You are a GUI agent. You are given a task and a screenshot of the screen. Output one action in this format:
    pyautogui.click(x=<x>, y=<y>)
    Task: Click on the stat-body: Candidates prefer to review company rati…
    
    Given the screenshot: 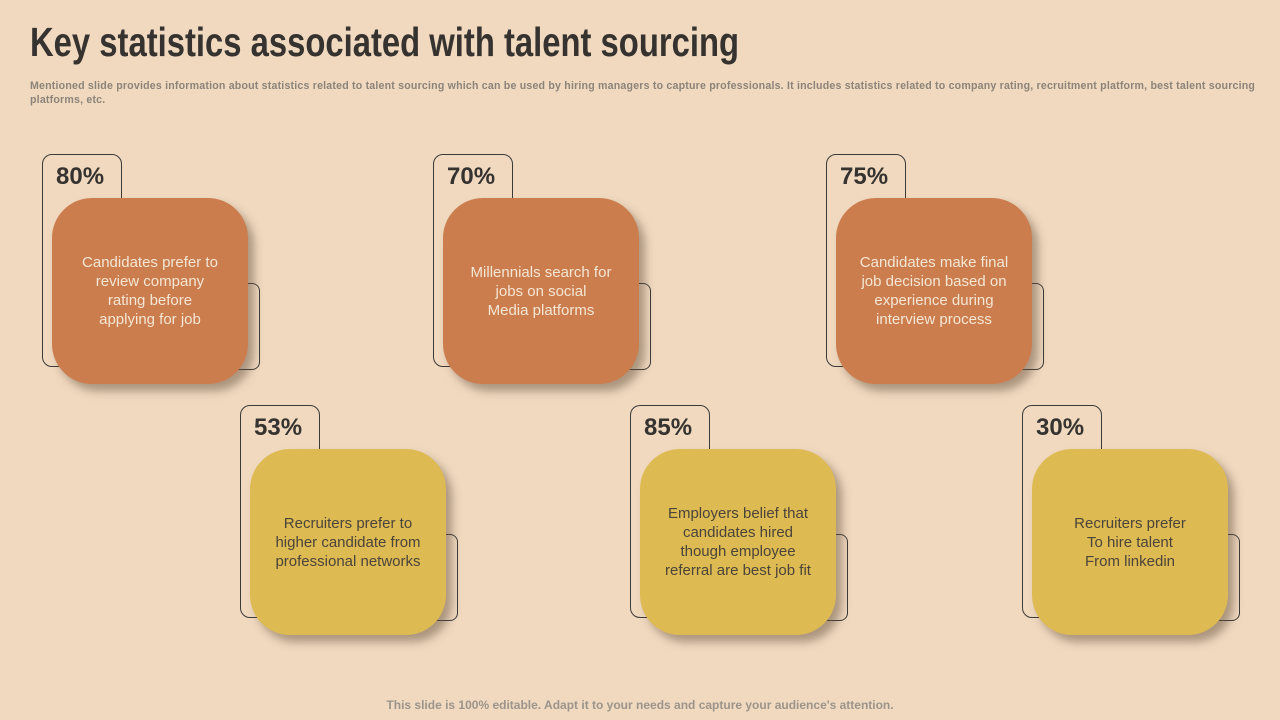 What is the action you would take?
    pyautogui.click(x=150, y=291)
    